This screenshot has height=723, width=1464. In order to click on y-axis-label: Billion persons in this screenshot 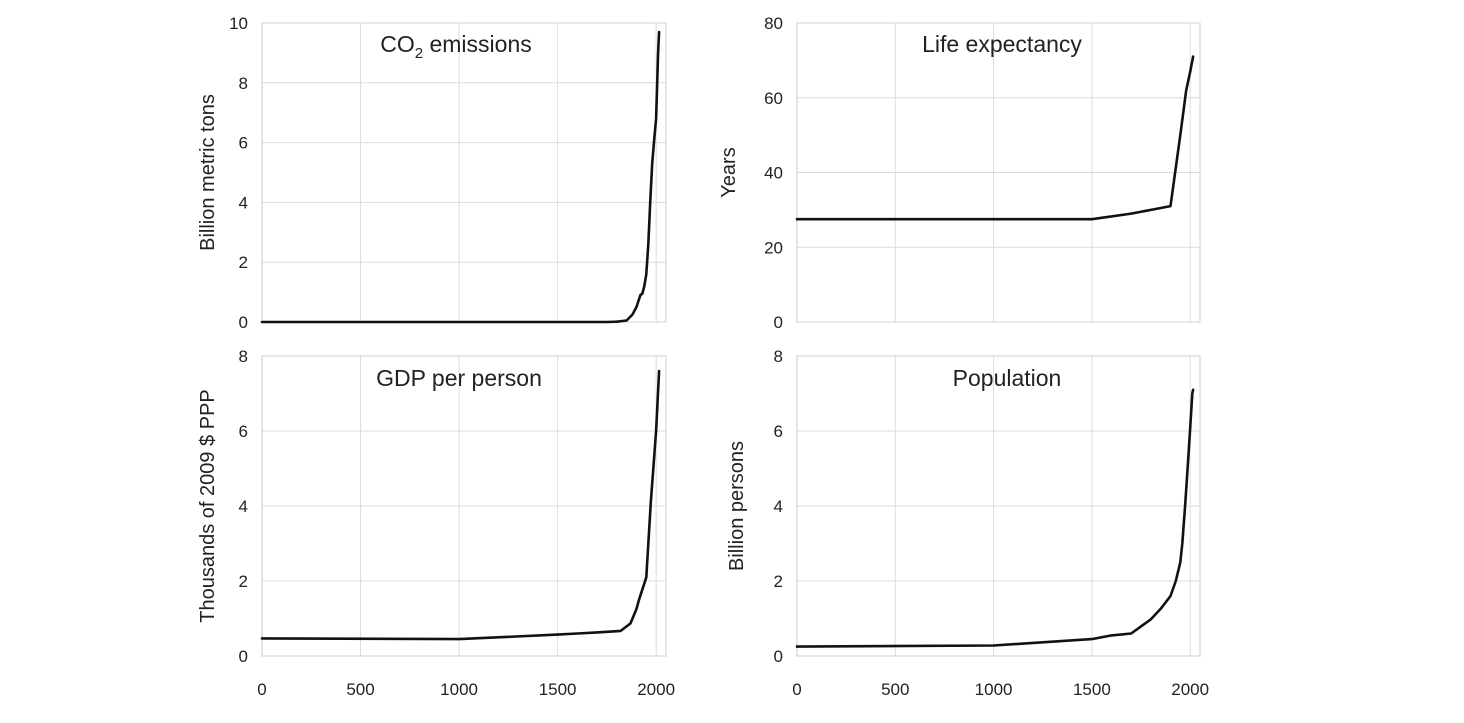, I will do `click(737, 506)`.